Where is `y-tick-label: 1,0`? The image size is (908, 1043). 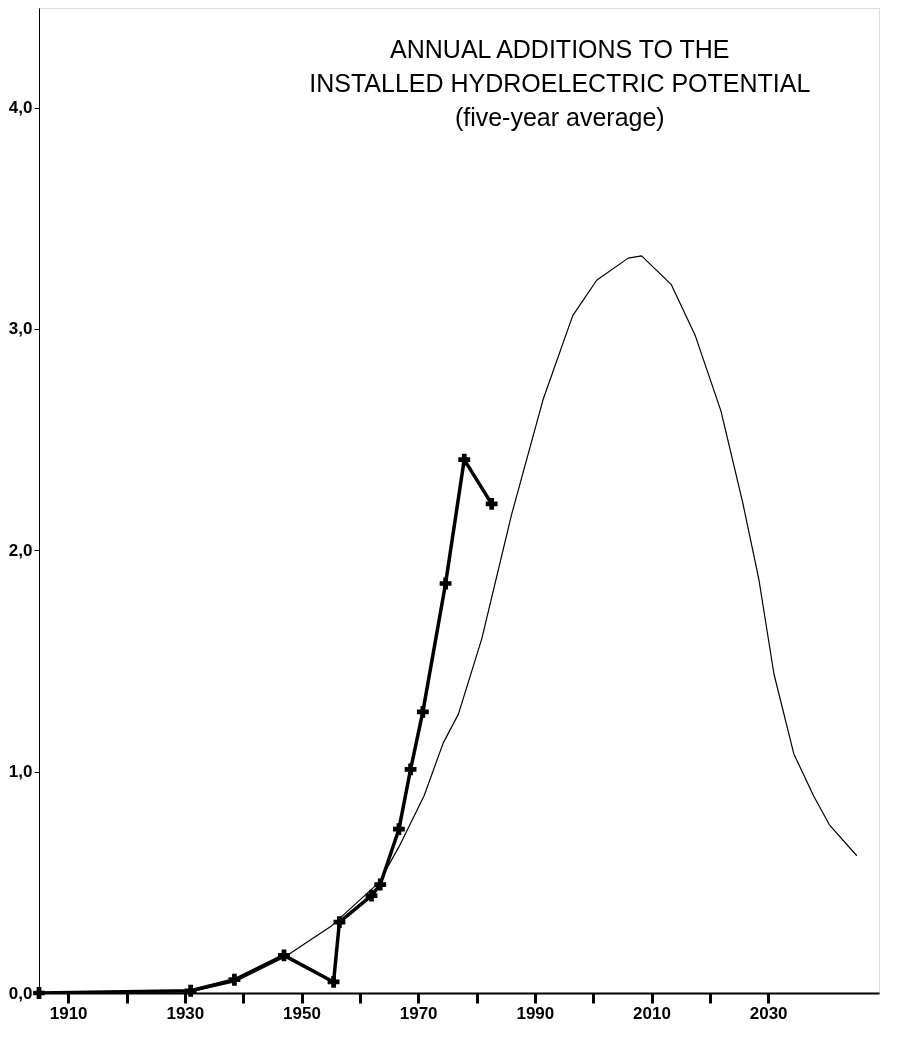
y-tick-label: 1,0 is located at coordinates (20, 772).